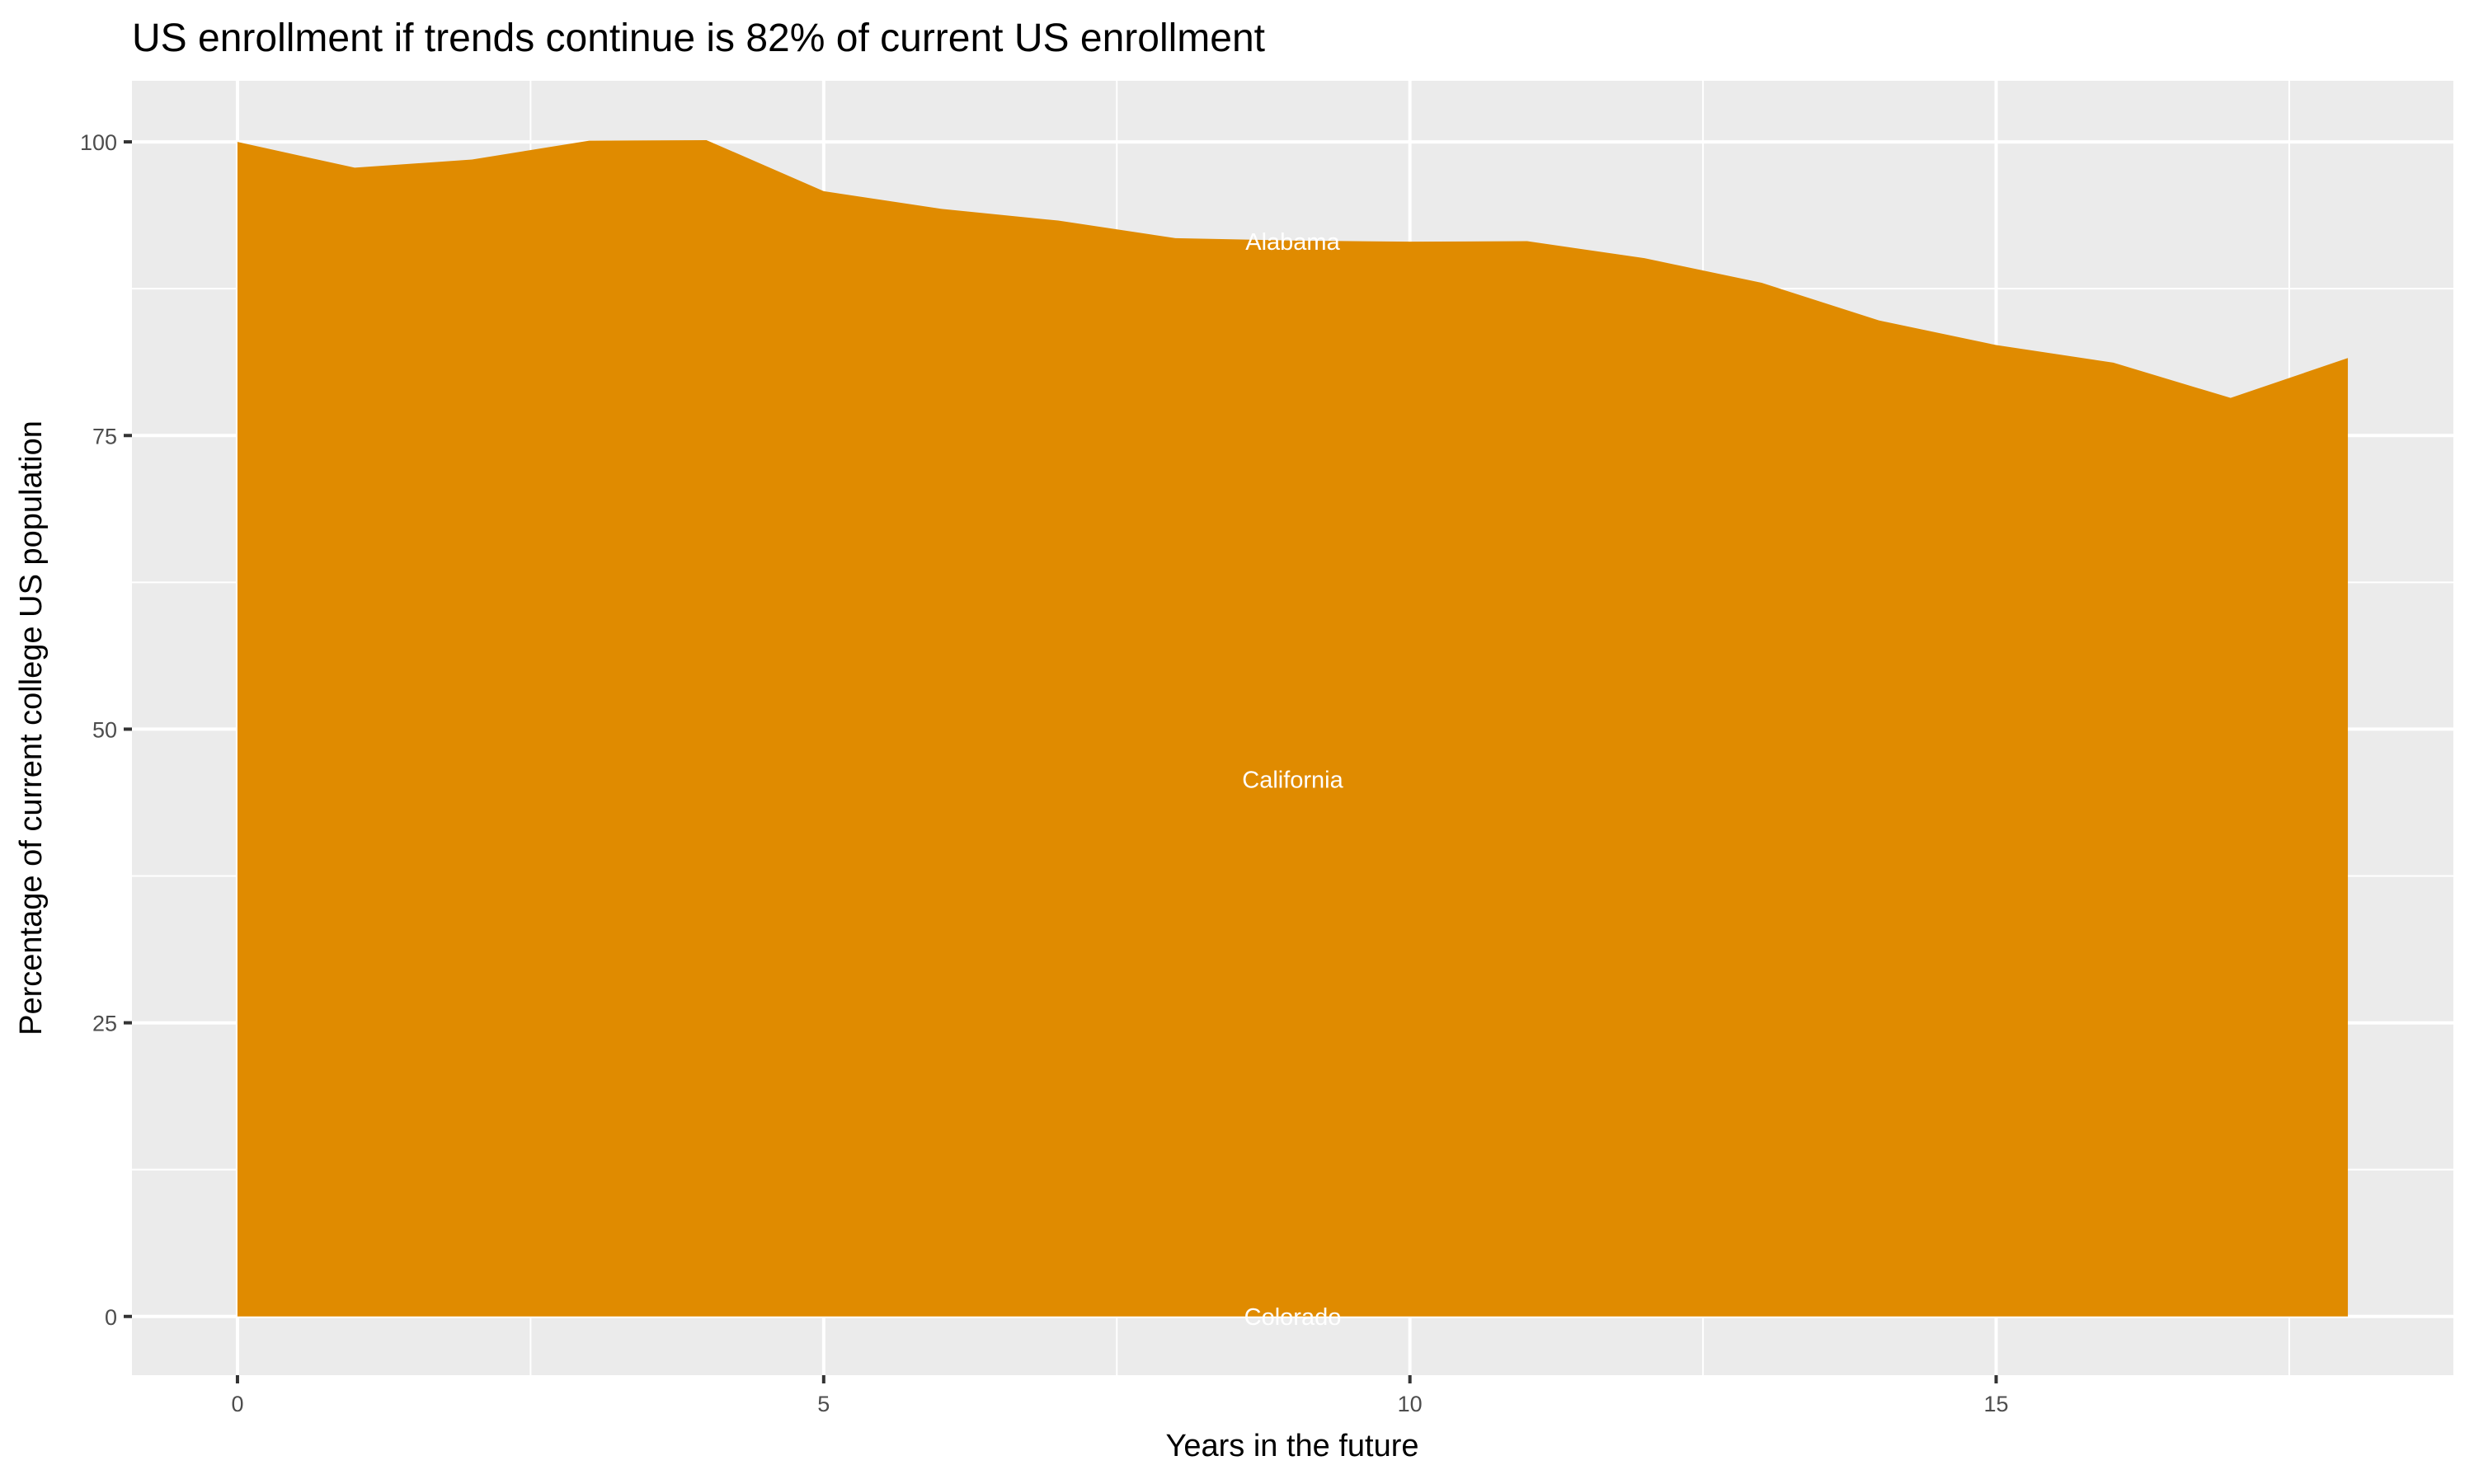  What do you see at coordinates (1291, 1446) in the screenshot?
I see `x-axis-title: Years in the future` at bounding box center [1291, 1446].